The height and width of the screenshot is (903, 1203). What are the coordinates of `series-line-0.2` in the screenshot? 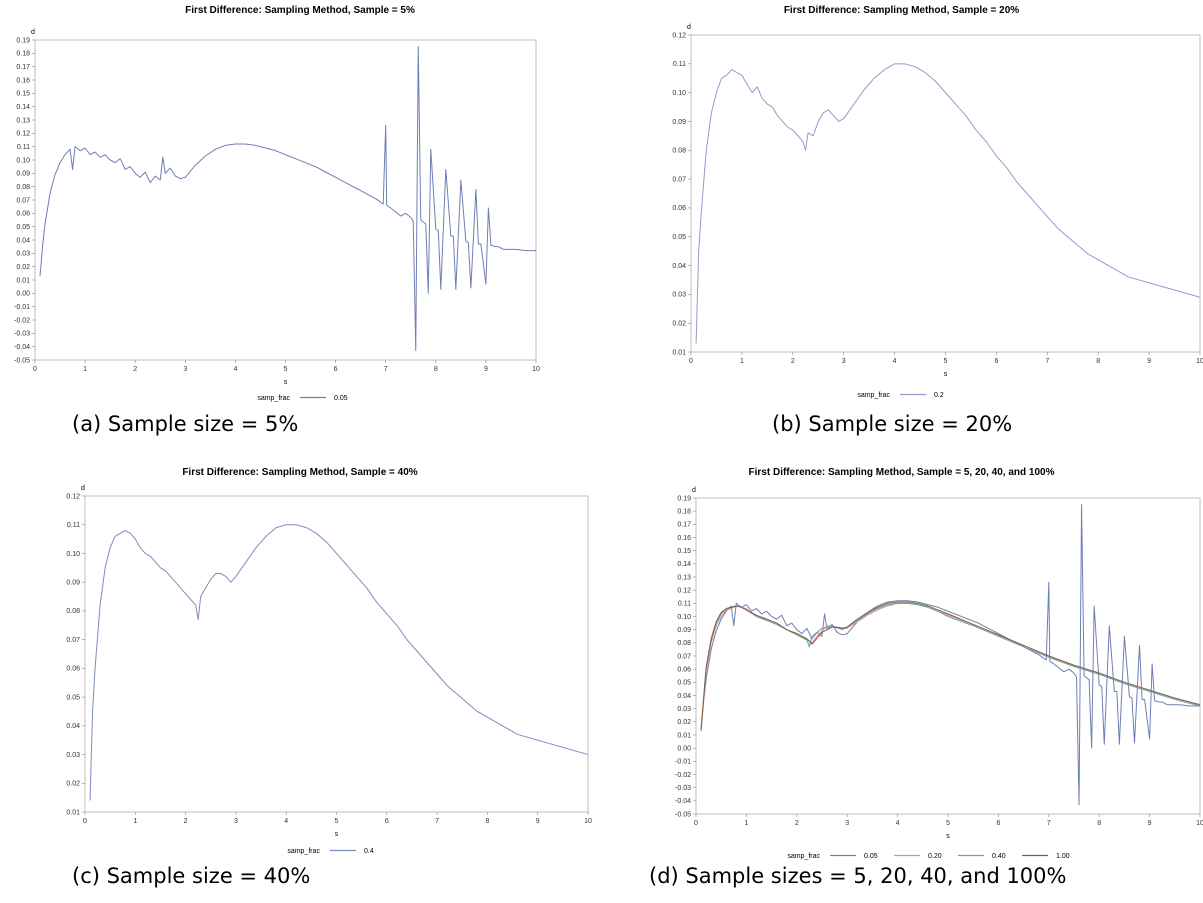 It's located at (948, 203).